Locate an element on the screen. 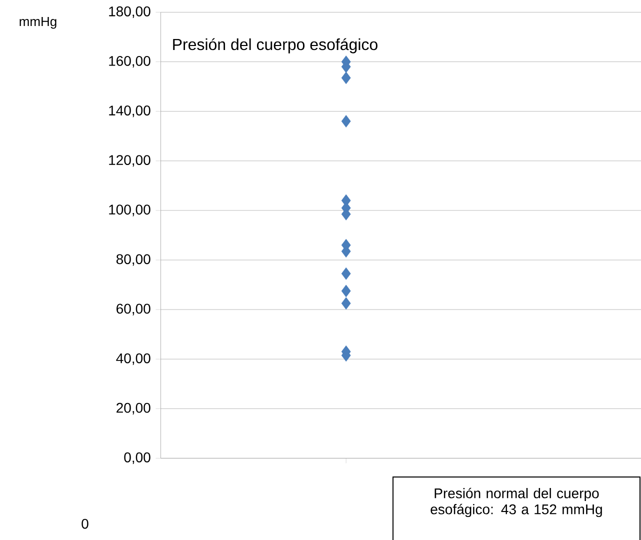  text: Presión del cuerpo esofágico is located at coordinates (275, 46).